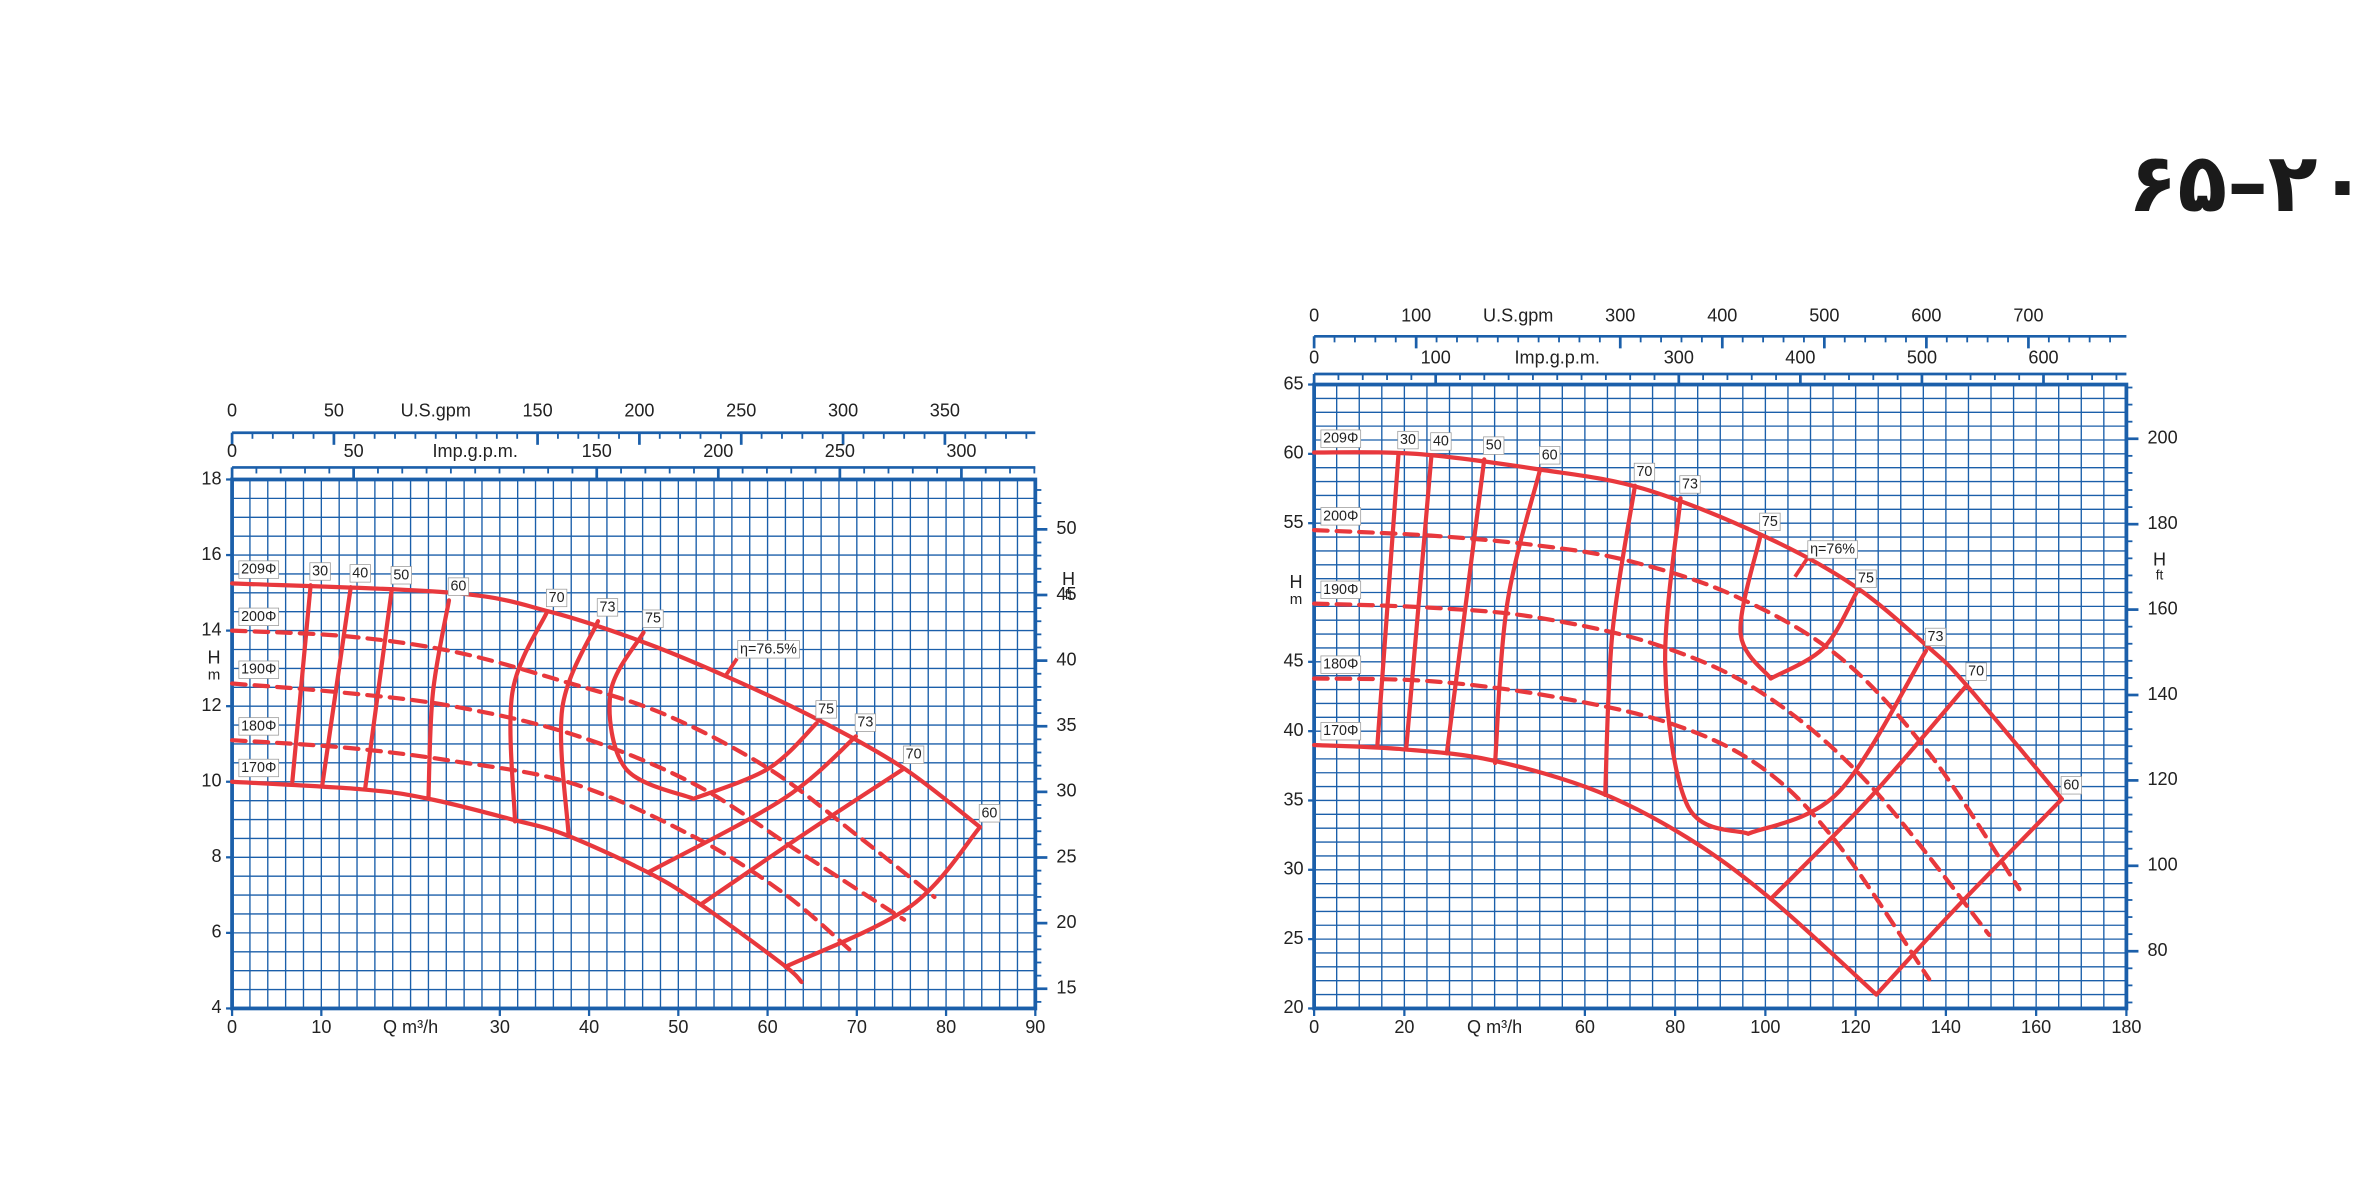 This screenshot has height=1182, width=2363. What do you see at coordinates (1293, 1007) in the screenshot?
I see `y-tick-label: 20` at bounding box center [1293, 1007].